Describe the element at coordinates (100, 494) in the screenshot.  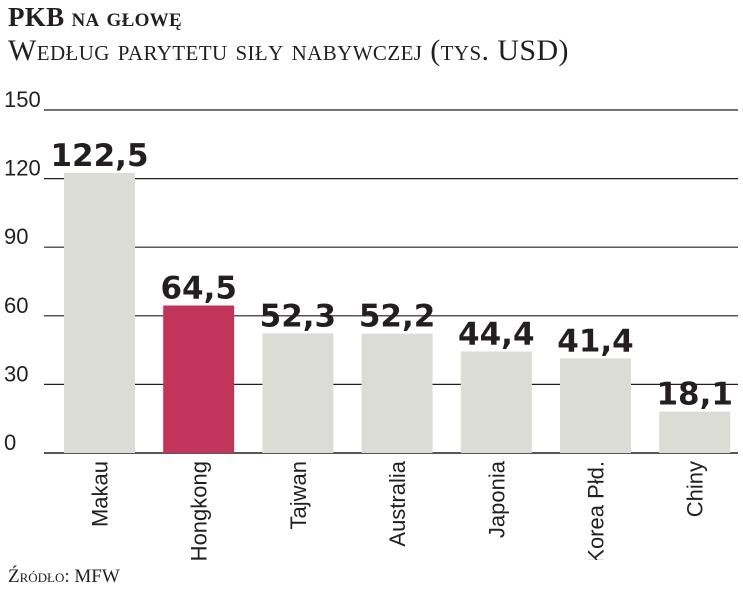
I see `x-tick-label: Makau` at that location.